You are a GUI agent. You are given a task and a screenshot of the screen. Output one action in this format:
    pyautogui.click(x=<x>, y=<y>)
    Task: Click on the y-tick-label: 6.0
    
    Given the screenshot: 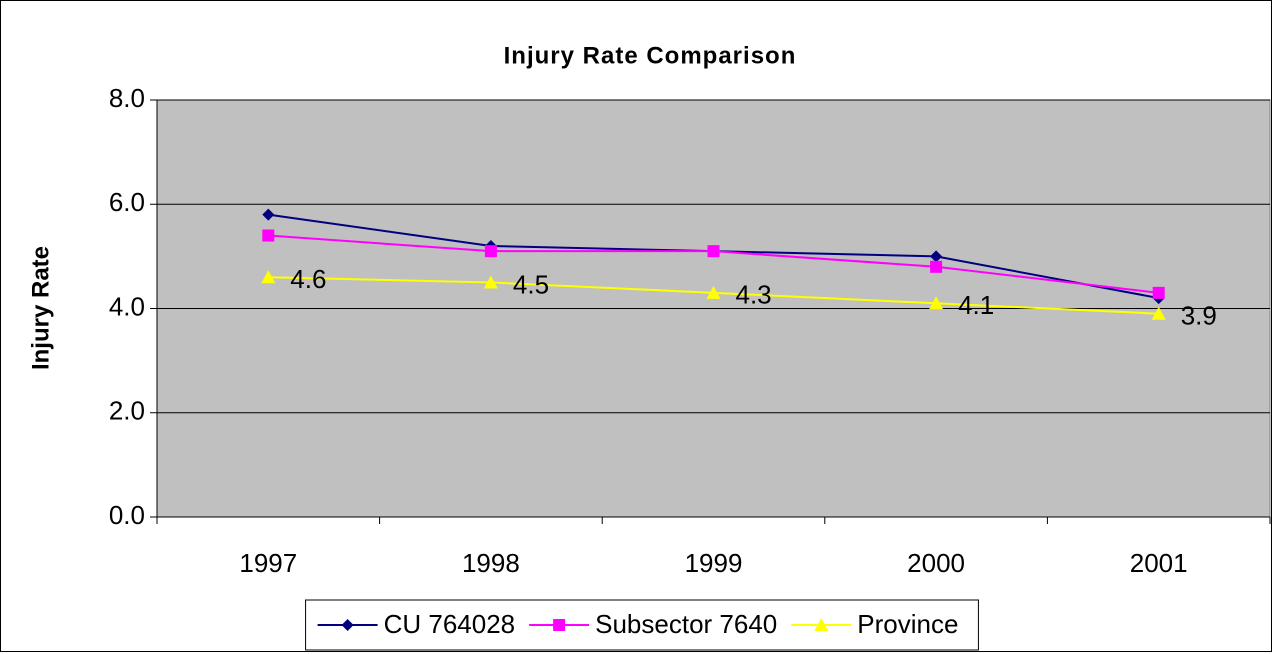 What is the action you would take?
    pyautogui.click(x=127, y=202)
    